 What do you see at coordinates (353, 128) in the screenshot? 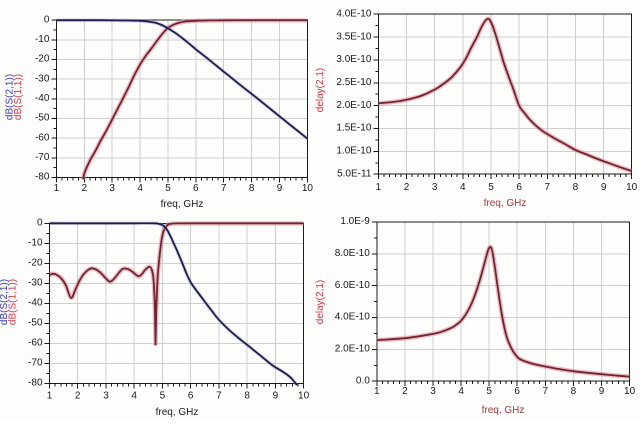
I see `svg-text: 1.5E-10` at bounding box center [353, 128].